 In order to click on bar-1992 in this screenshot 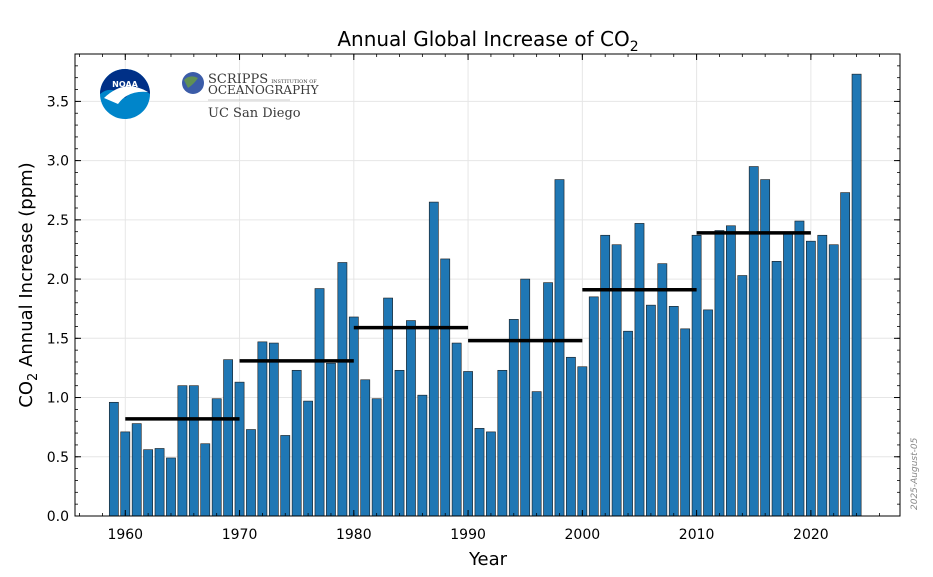, I will do `click(491, 474)`.